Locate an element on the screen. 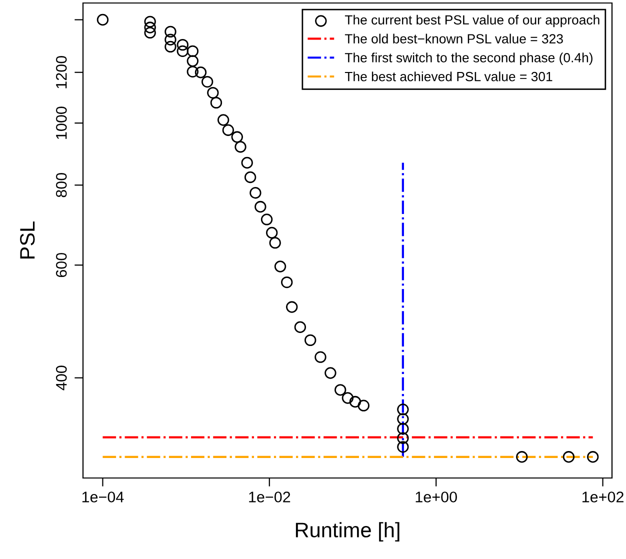 The height and width of the screenshot is (559, 626). y-axis-title: PSL is located at coordinates (27, 240).